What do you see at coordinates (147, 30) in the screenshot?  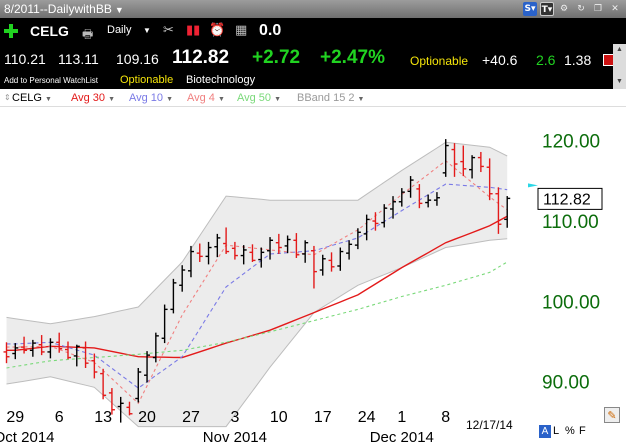 I see `period-dropdown-icon: ▼` at bounding box center [147, 30].